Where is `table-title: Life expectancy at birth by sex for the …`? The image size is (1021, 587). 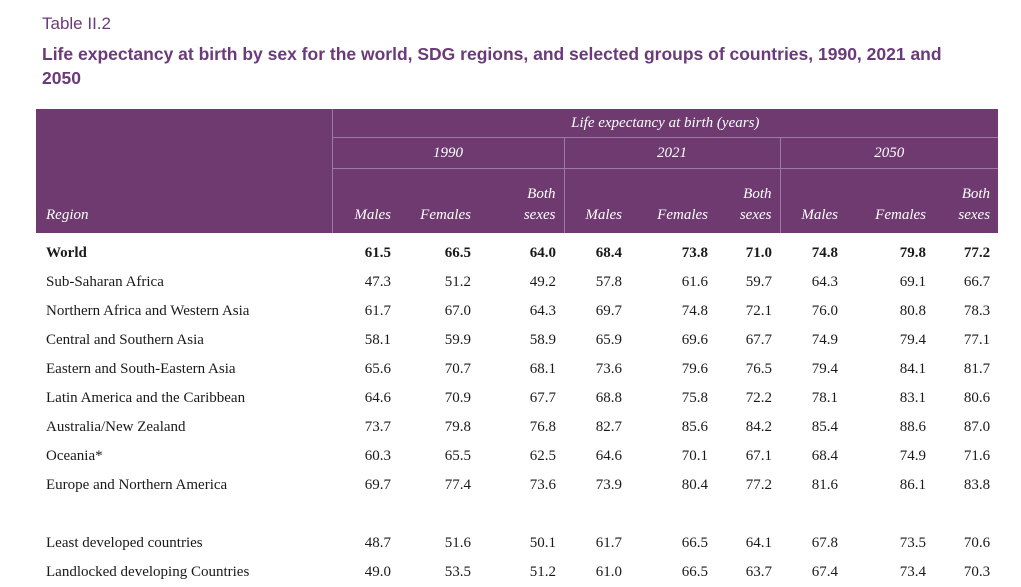
table-title: Life expectancy at birth by sex for the … is located at coordinates (492, 66).